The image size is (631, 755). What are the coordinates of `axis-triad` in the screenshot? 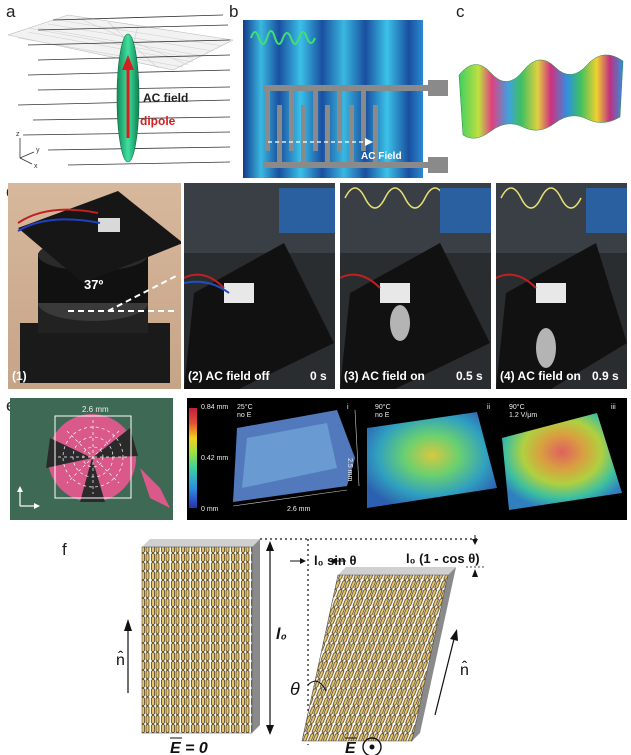 It's located at (27, 151).